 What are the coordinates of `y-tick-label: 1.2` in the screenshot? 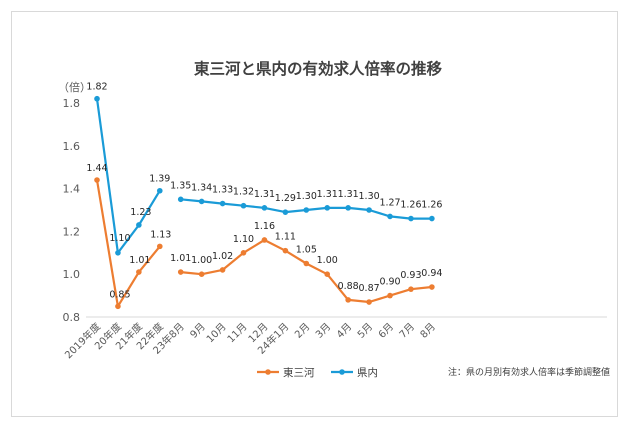 It's located at (72, 231).